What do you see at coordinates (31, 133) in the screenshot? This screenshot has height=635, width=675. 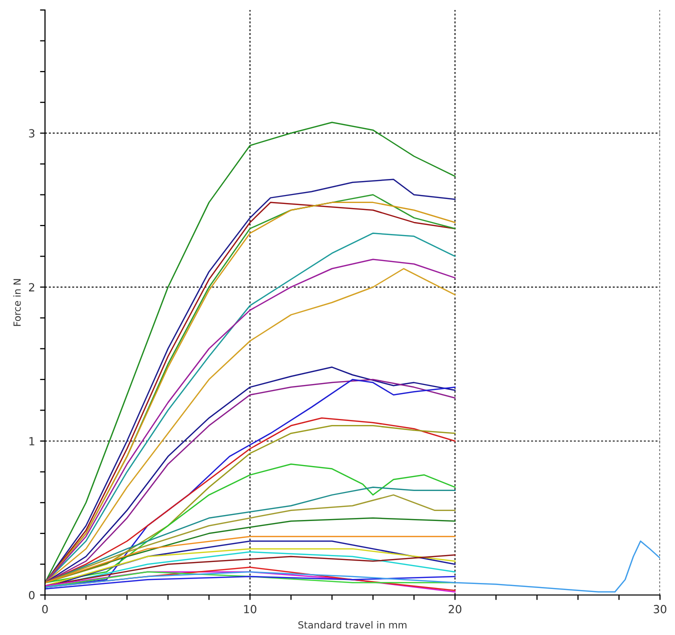 I see `y-tick-label: 3` at bounding box center [31, 133].